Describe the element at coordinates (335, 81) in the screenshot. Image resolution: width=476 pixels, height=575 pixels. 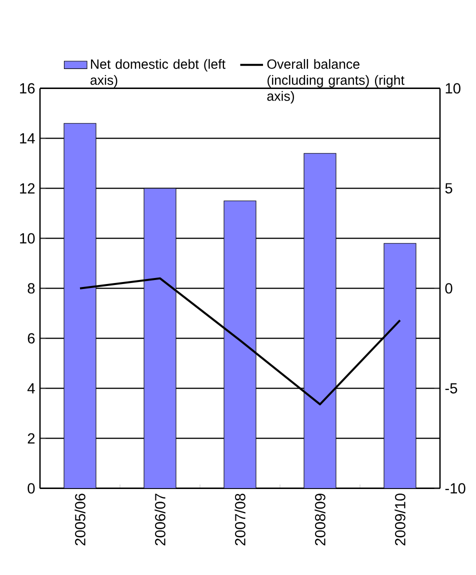
I see `legend-label: Overall balance (including grants) (right axis)` at that location.